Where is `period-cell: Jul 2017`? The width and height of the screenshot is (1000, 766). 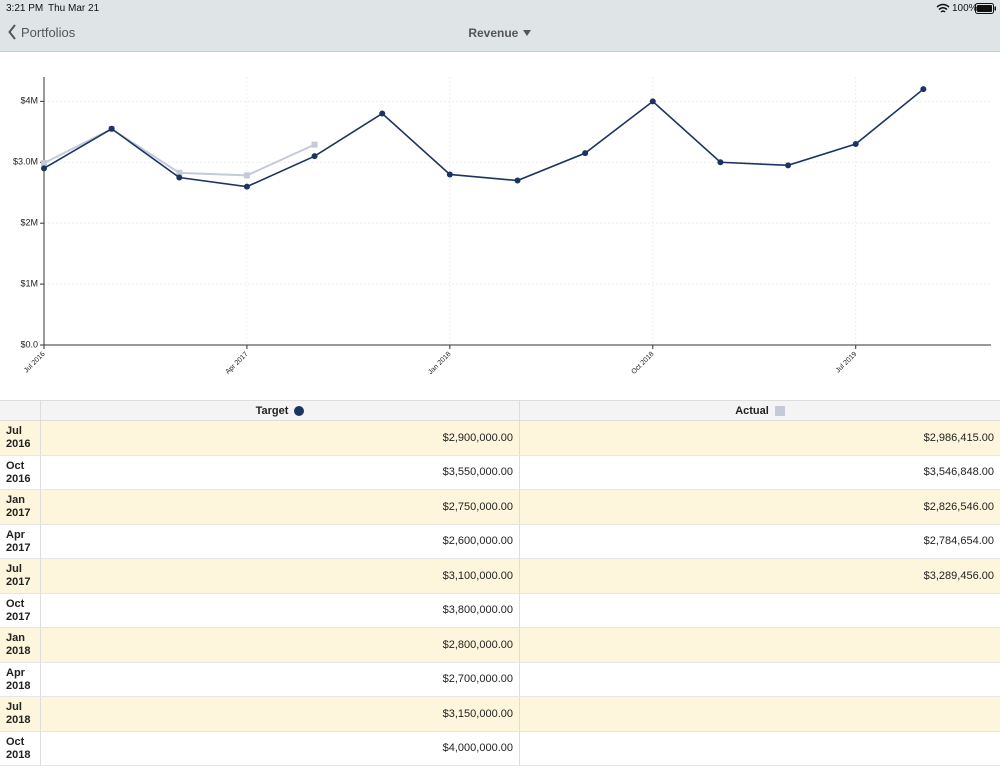
period-cell: Jul 2017 is located at coordinates (20, 576).